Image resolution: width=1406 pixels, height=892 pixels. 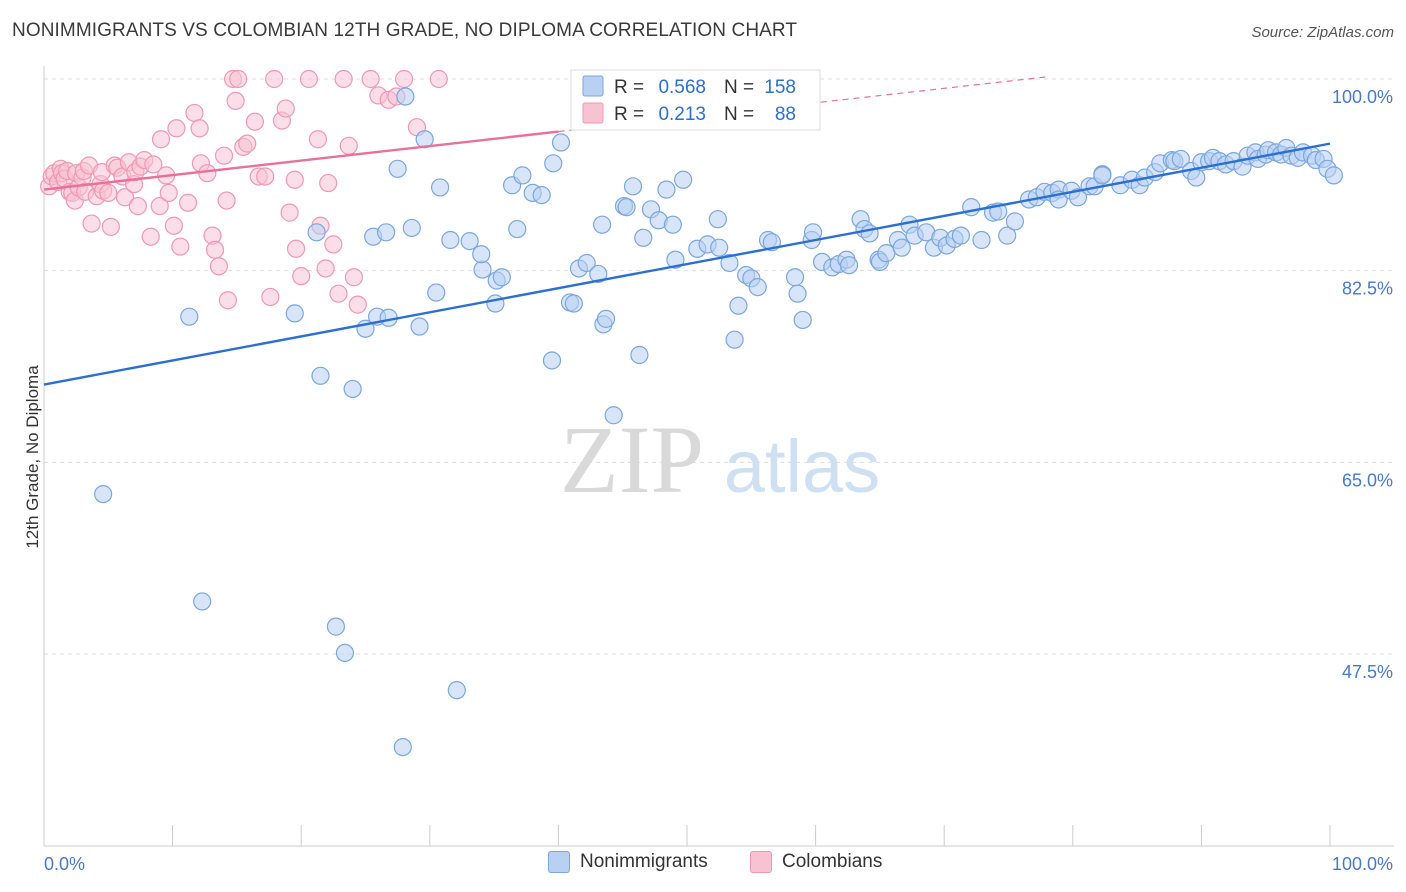 I want to click on legend-r-value-2: 0.213, so click(x=682, y=114).